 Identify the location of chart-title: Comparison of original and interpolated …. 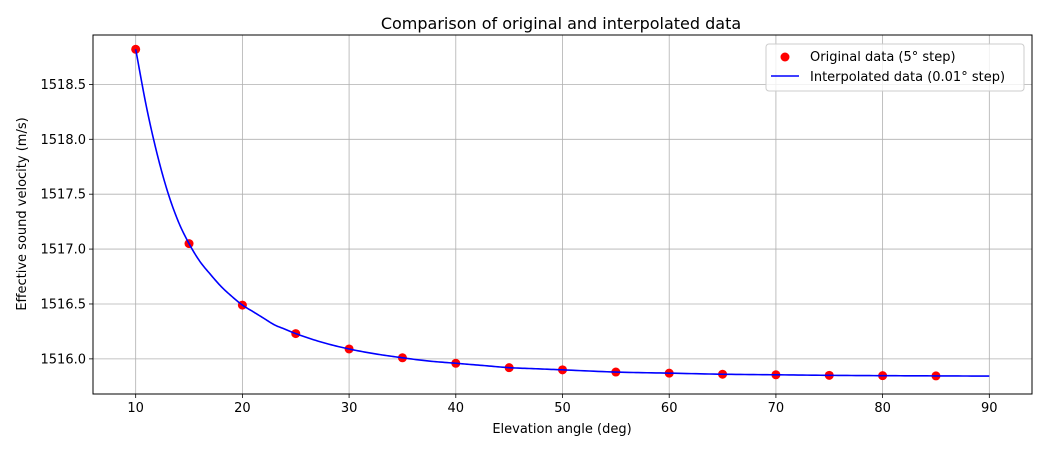
(561, 23).